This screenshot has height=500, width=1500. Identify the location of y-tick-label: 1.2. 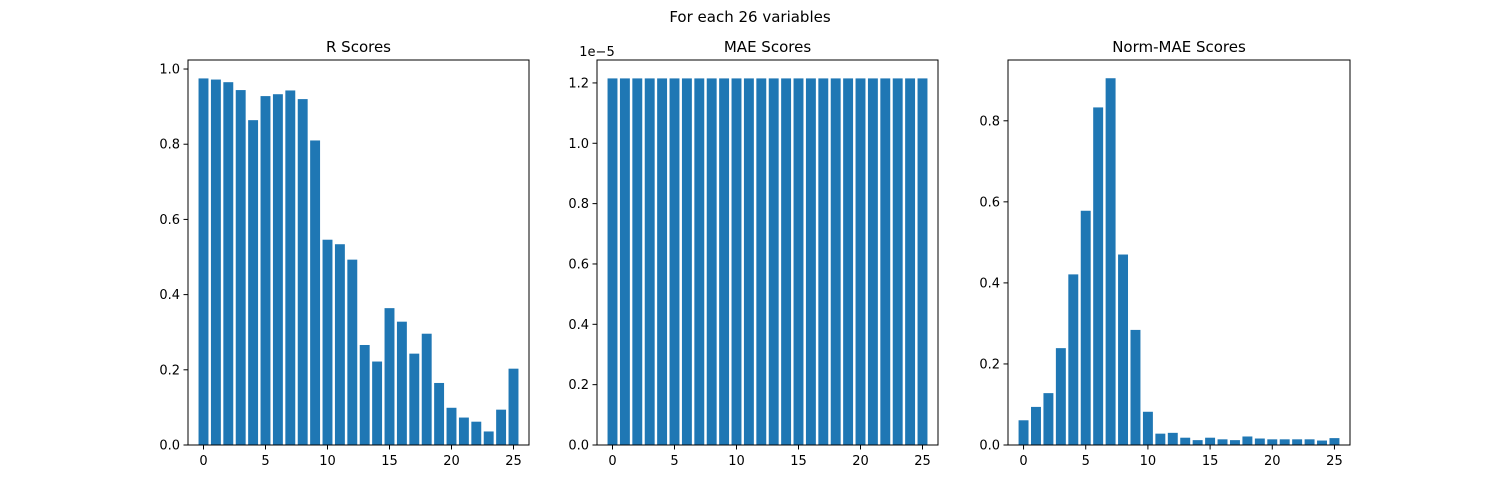
(578, 83).